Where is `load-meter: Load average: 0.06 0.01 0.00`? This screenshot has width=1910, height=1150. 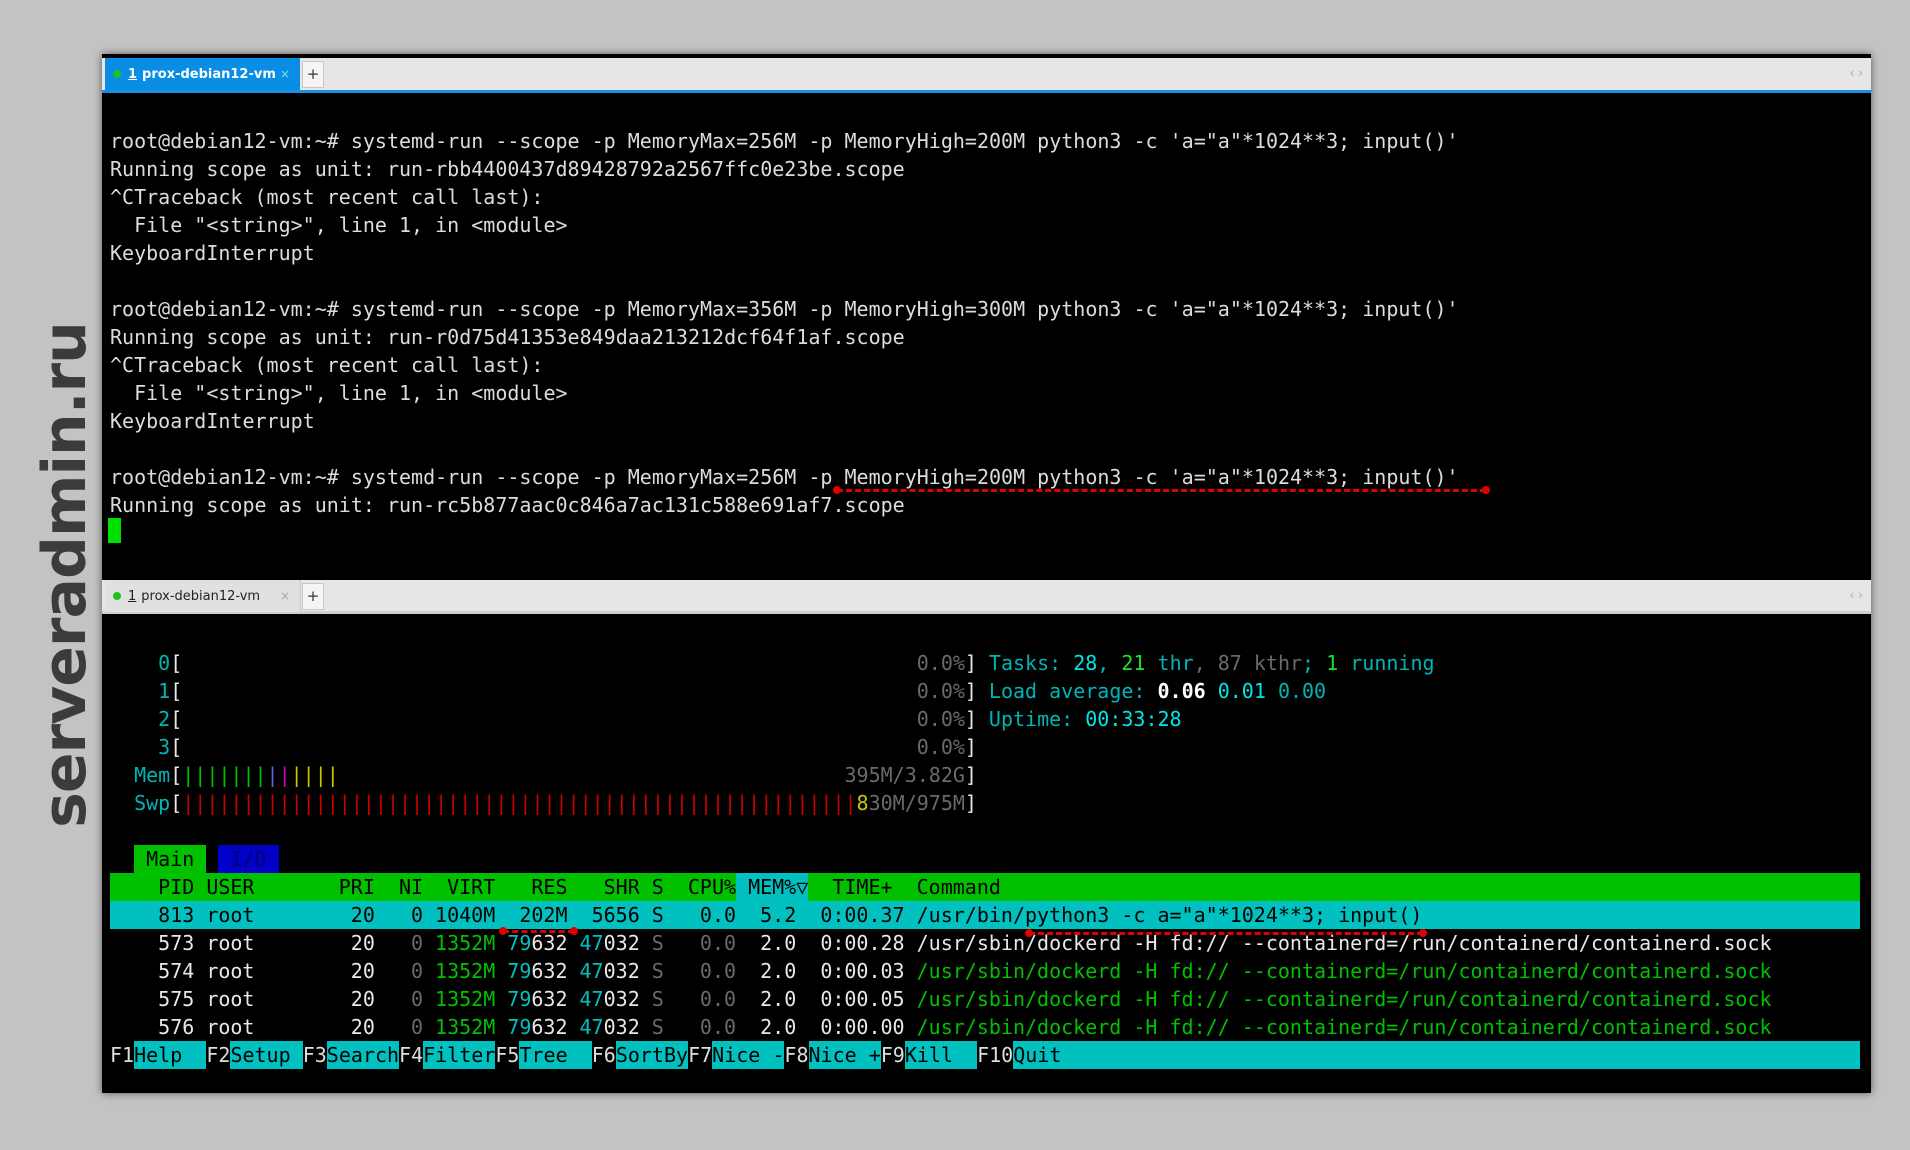
load-meter: Load average: 0.06 0.01 0.00 is located at coordinates (1157, 691).